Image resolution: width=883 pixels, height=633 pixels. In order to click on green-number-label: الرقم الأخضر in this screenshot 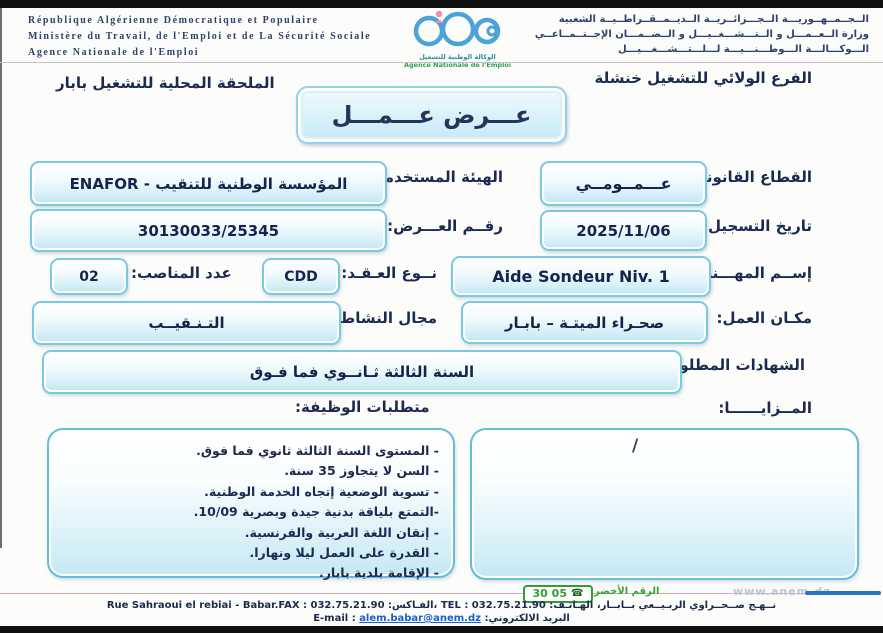, I will do `click(627, 591)`.